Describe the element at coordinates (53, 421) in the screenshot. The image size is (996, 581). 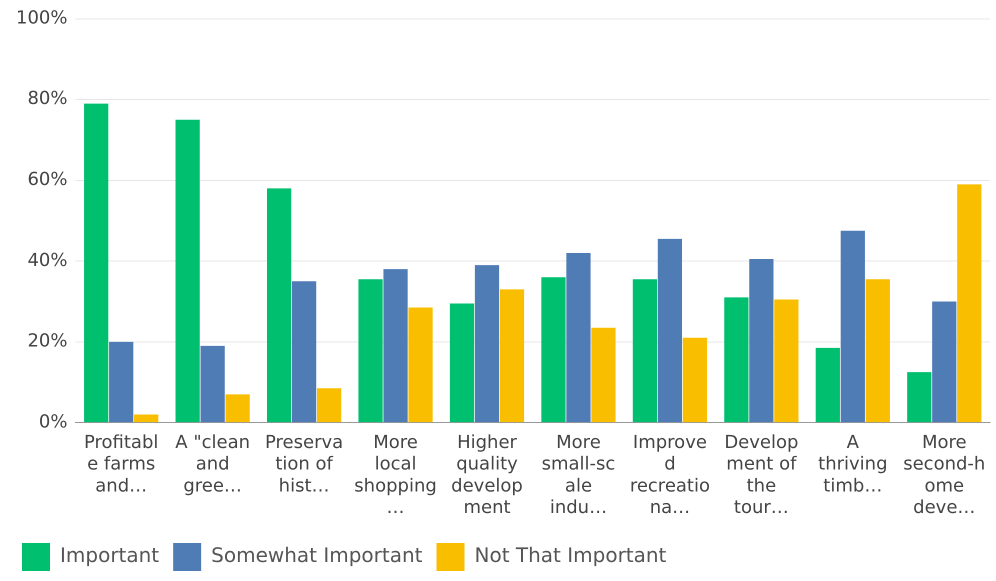
I see `y-tick-label: 0%` at that location.